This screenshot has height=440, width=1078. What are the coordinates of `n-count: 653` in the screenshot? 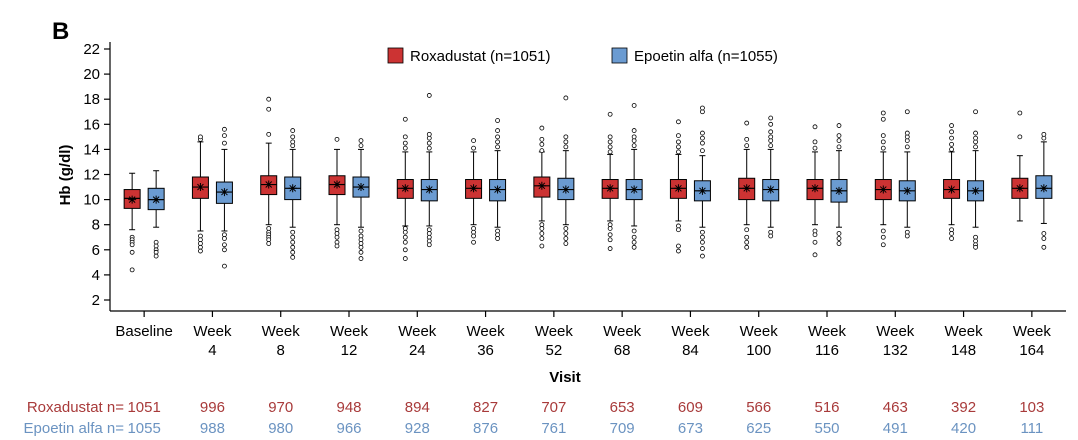 It's located at (622, 407).